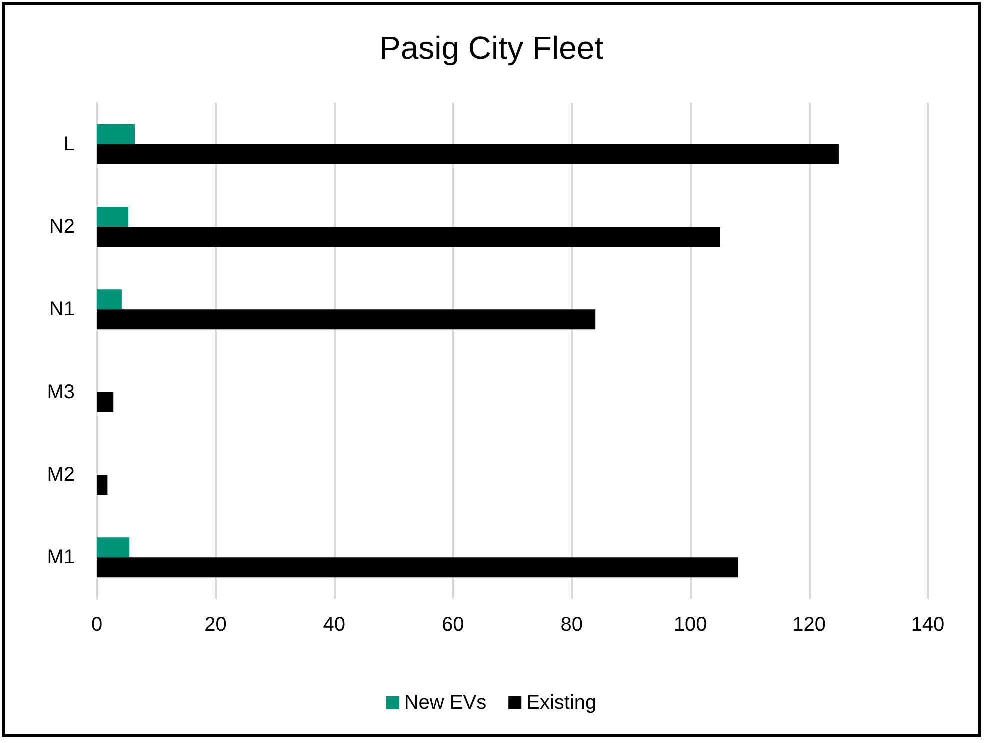 Image resolution: width=989 pixels, height=743 pixels. What do you see at coordinates (215, 625) in the screenshot?
I see `x-tick-label: 20` at bounding box center [215, 625].